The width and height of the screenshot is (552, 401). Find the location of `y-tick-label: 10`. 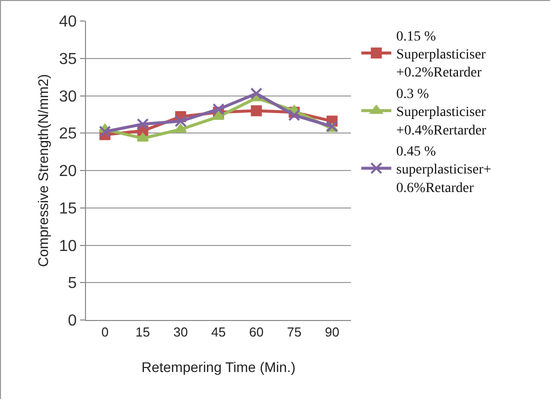

y-tick-label: 10 is located at coordinates (68, 246).